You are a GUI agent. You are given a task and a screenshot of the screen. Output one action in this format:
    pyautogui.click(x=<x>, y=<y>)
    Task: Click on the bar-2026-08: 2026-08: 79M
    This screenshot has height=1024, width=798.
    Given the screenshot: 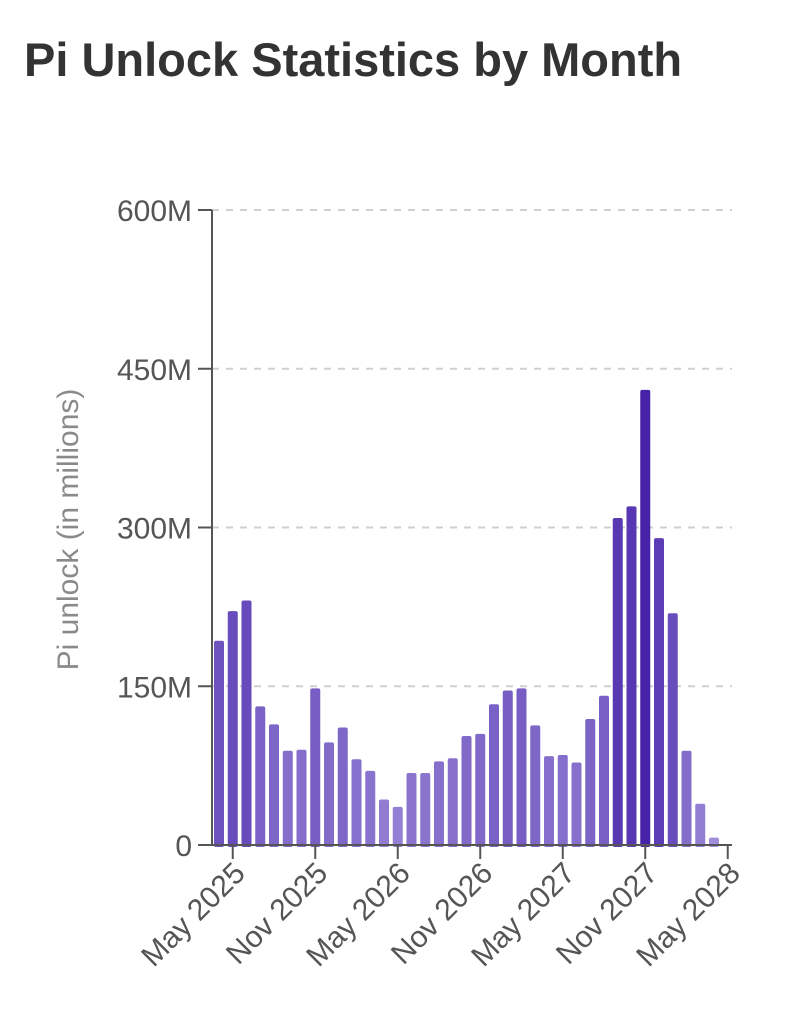 What is the action you would take?
    pyautogui.click(x=439, y=804)
    